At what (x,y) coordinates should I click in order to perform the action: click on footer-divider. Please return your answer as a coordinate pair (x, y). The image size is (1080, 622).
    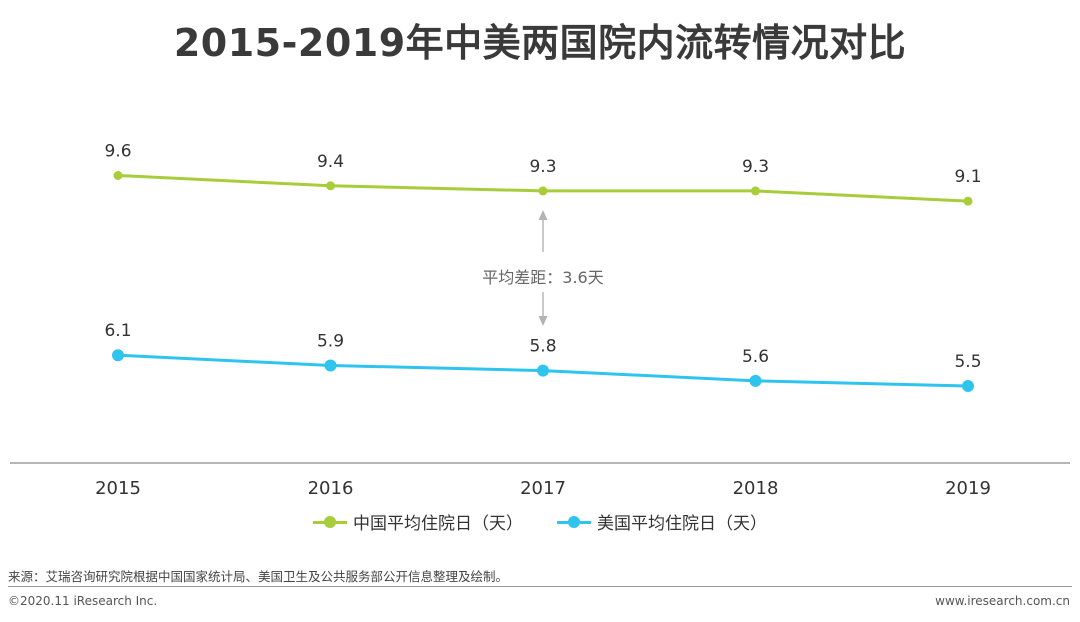
    Looking at the image, I should click on (540, 586).